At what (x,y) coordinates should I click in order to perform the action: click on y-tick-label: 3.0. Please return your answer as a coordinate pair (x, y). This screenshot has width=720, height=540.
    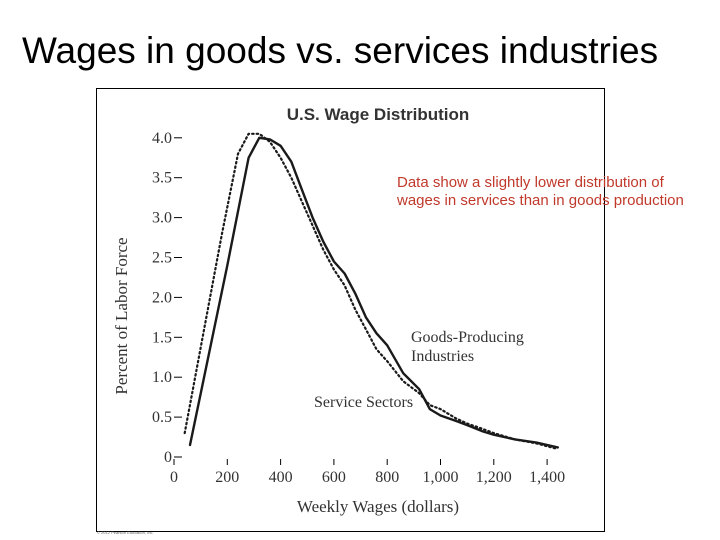
    Looking at the image, I should click on (162, 218).